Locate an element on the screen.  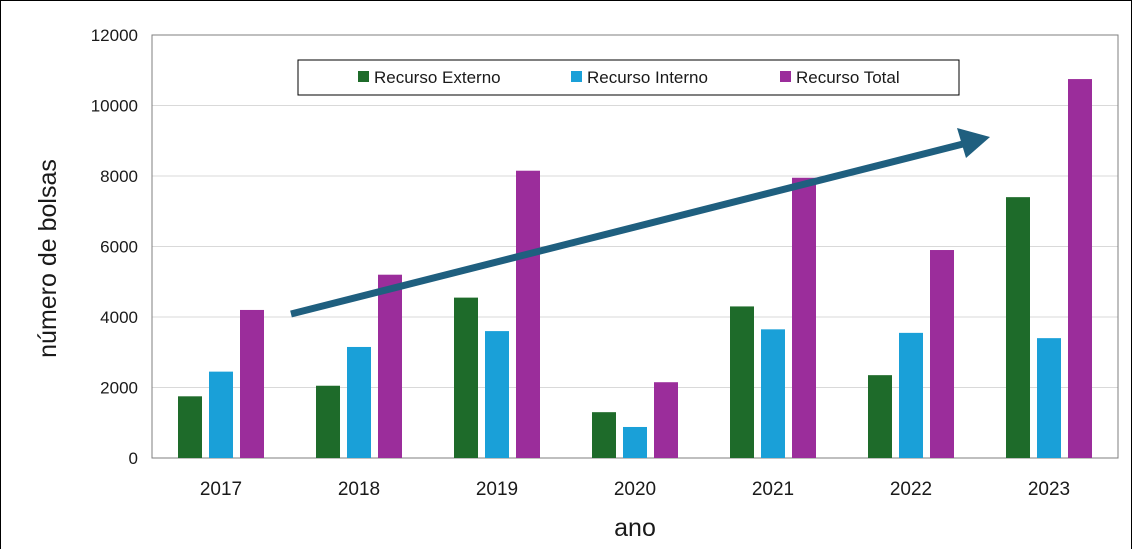
x-tick-label: 2022 is located at coordinates (911, 489).